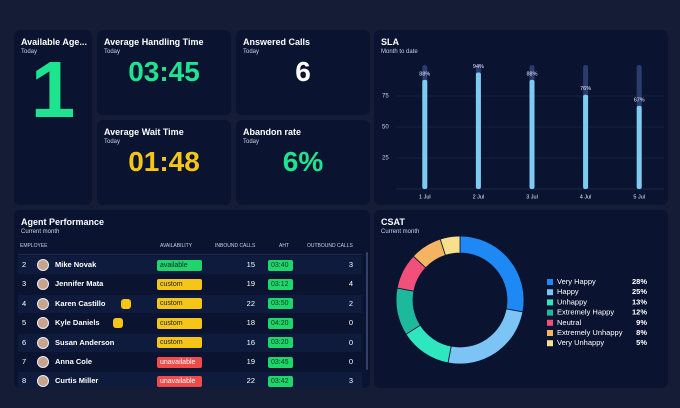  Describe the element at coordinates (280, 343) in the screenshot. I see `aht-badge: 03:20` at that location.